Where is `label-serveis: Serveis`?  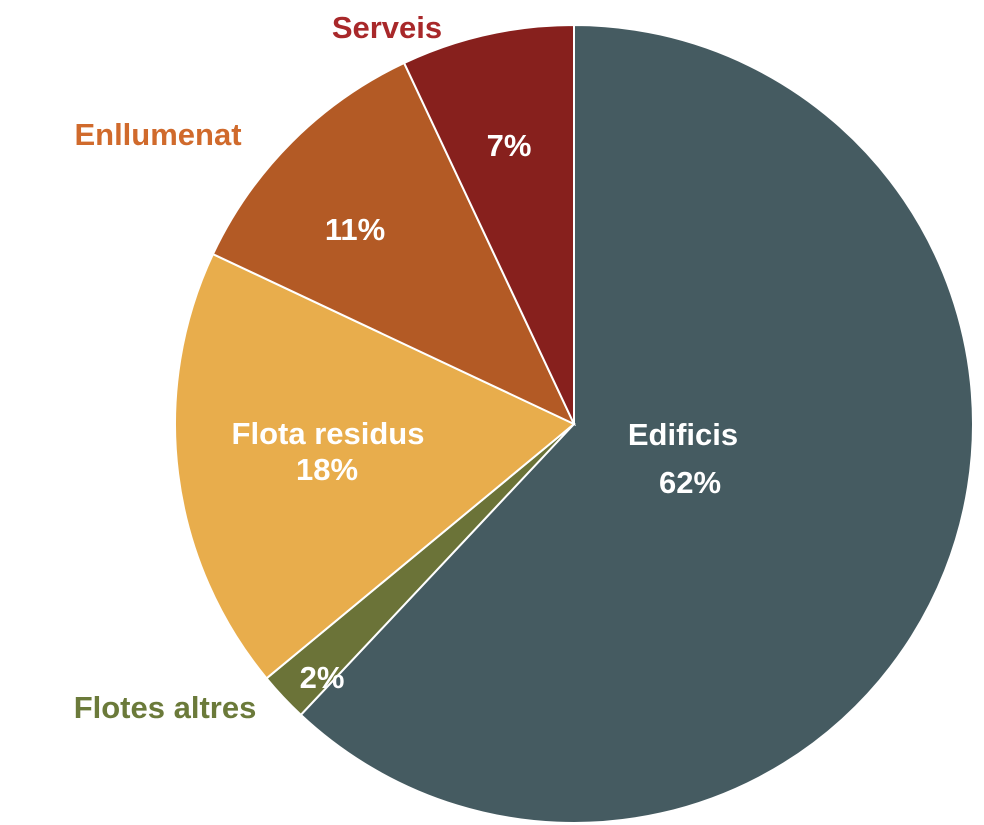 label-serveis: Serveis is located at coordinates (387, 27).